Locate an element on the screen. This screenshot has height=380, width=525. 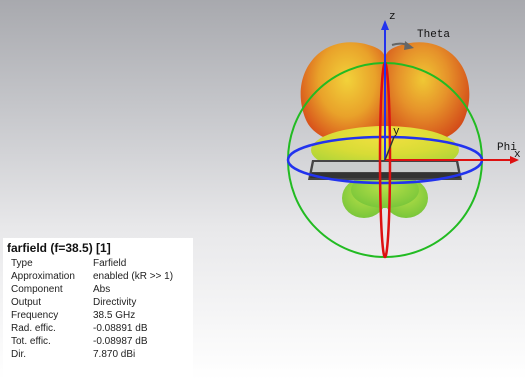
info-value: enabled (kR >> 1) is located at coordinates (133, 276).